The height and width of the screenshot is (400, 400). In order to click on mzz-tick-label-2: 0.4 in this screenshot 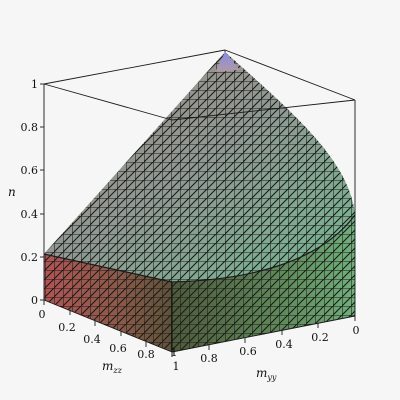, I will do `click(92, 339)`.